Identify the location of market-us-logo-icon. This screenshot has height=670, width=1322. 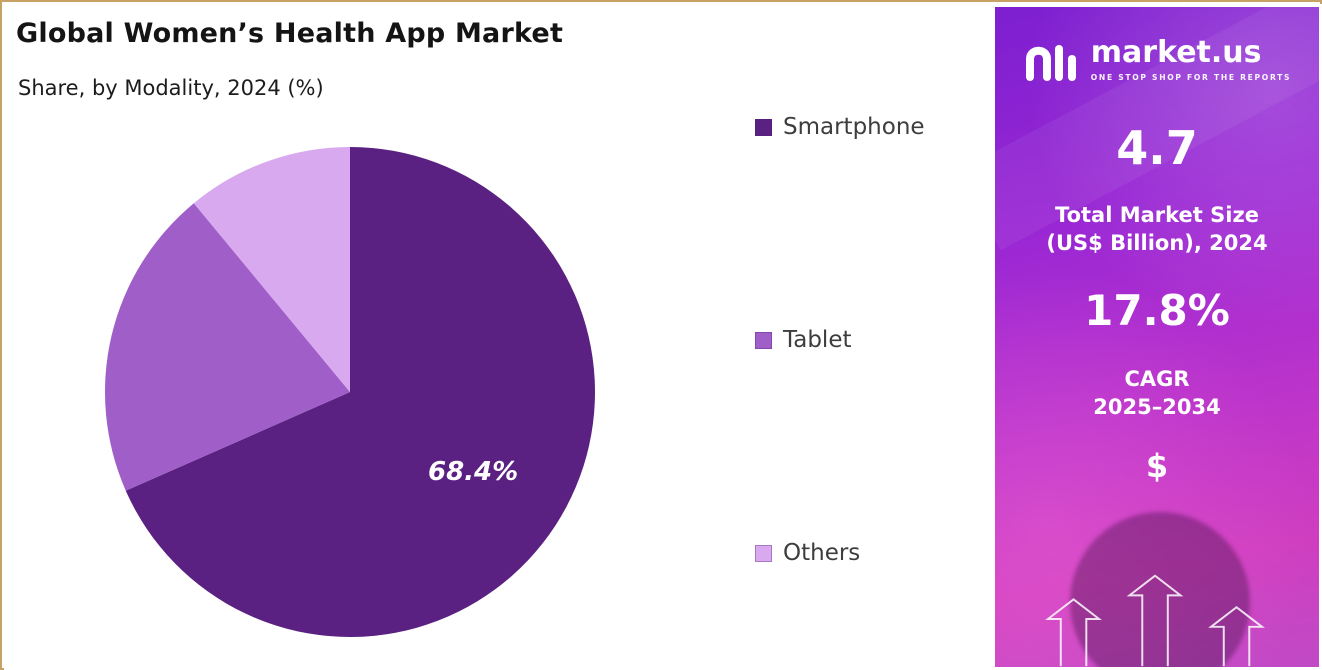
(1050, 63).